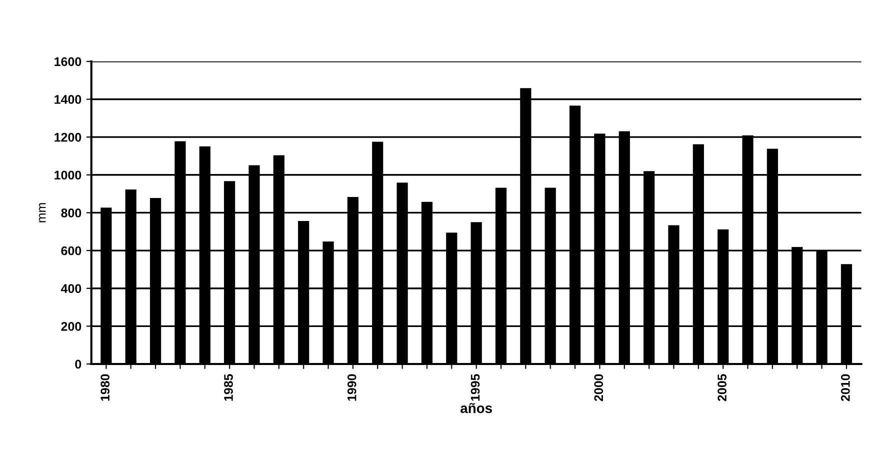 The width and height of the screenshot is (870, 455). I want to click on y-tick-label: 1600, so click(68, 61).